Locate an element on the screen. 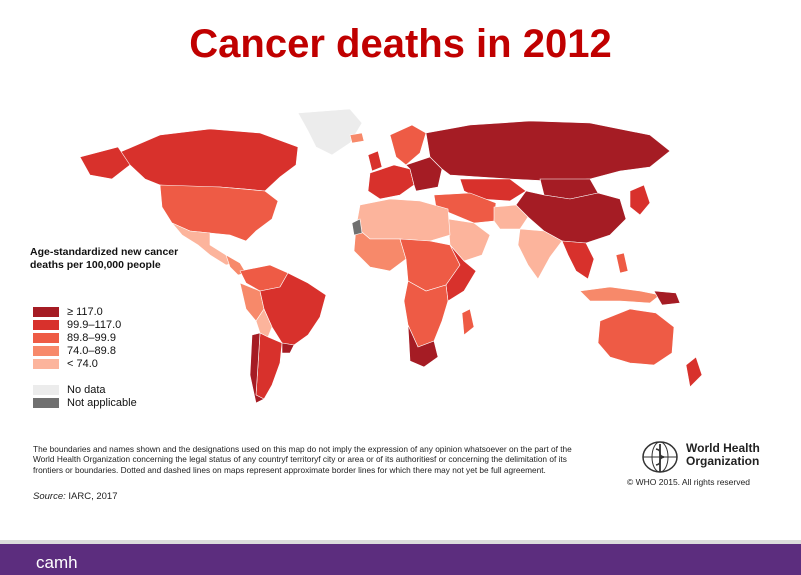 This screenshot has height=575, width=801. region-chile is located at coordinates (257, 368).